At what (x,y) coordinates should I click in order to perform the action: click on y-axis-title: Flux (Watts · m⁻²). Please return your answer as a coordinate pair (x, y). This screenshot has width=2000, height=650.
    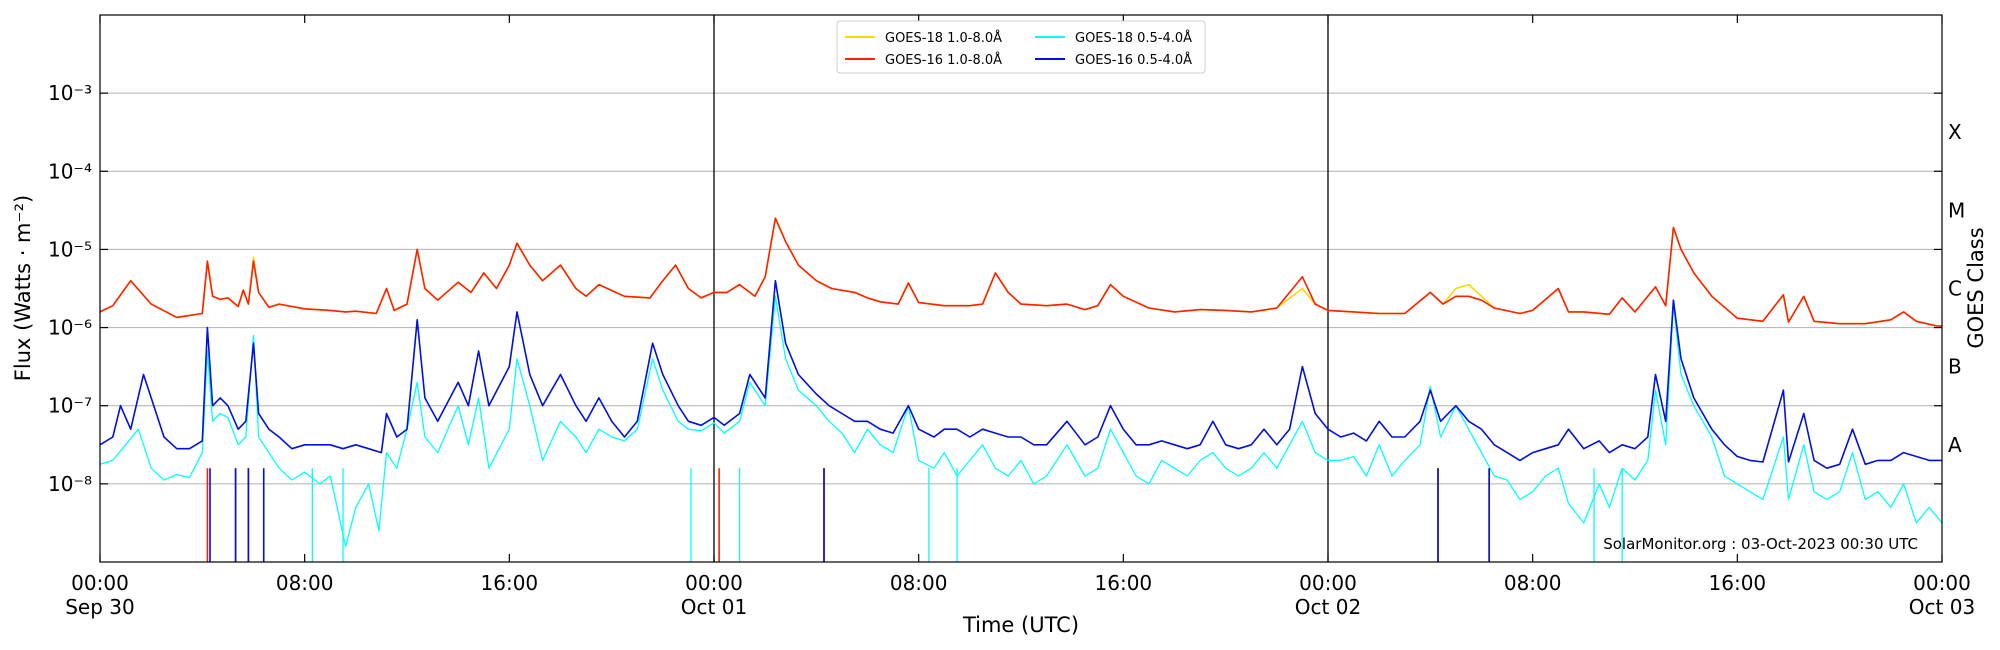
    Looking at the image, I should click on (23, 288).